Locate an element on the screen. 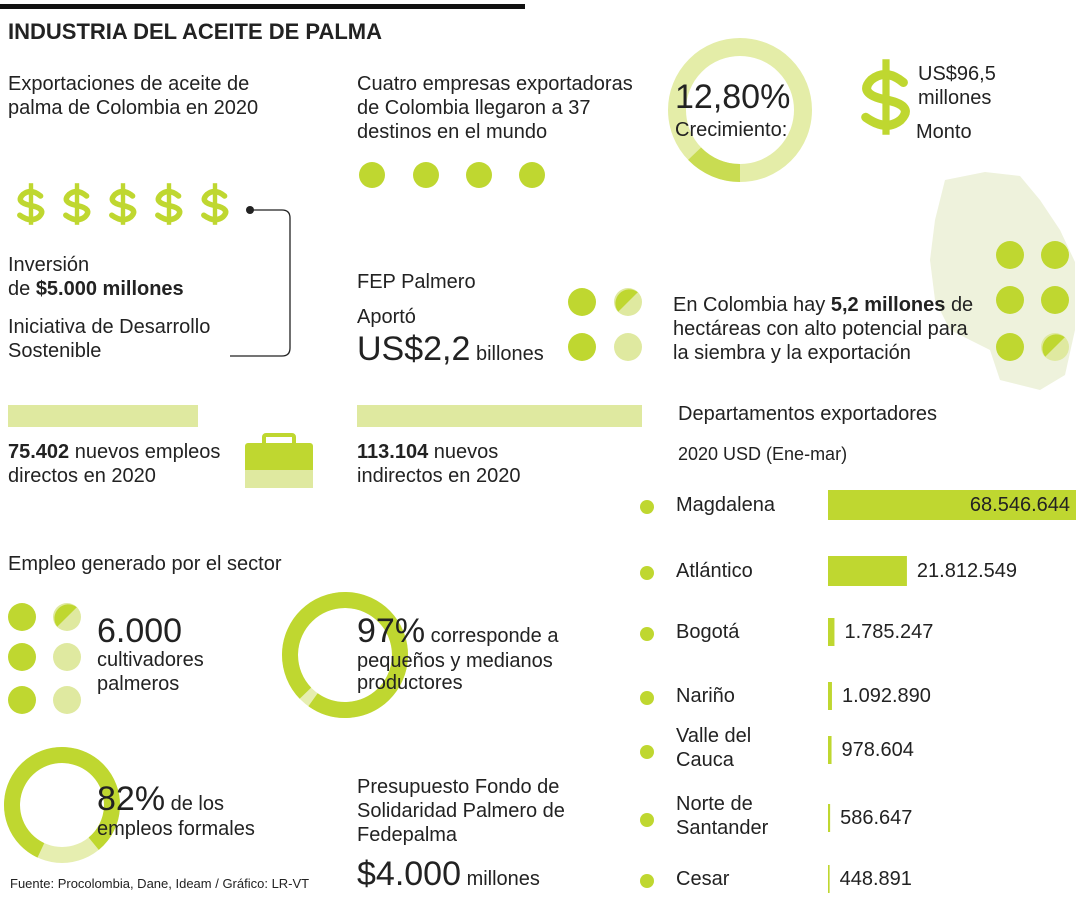 This screenshot has width=1080, height=900. formal-text: 82% de los empleos formales is located at coordinates (192, 810).